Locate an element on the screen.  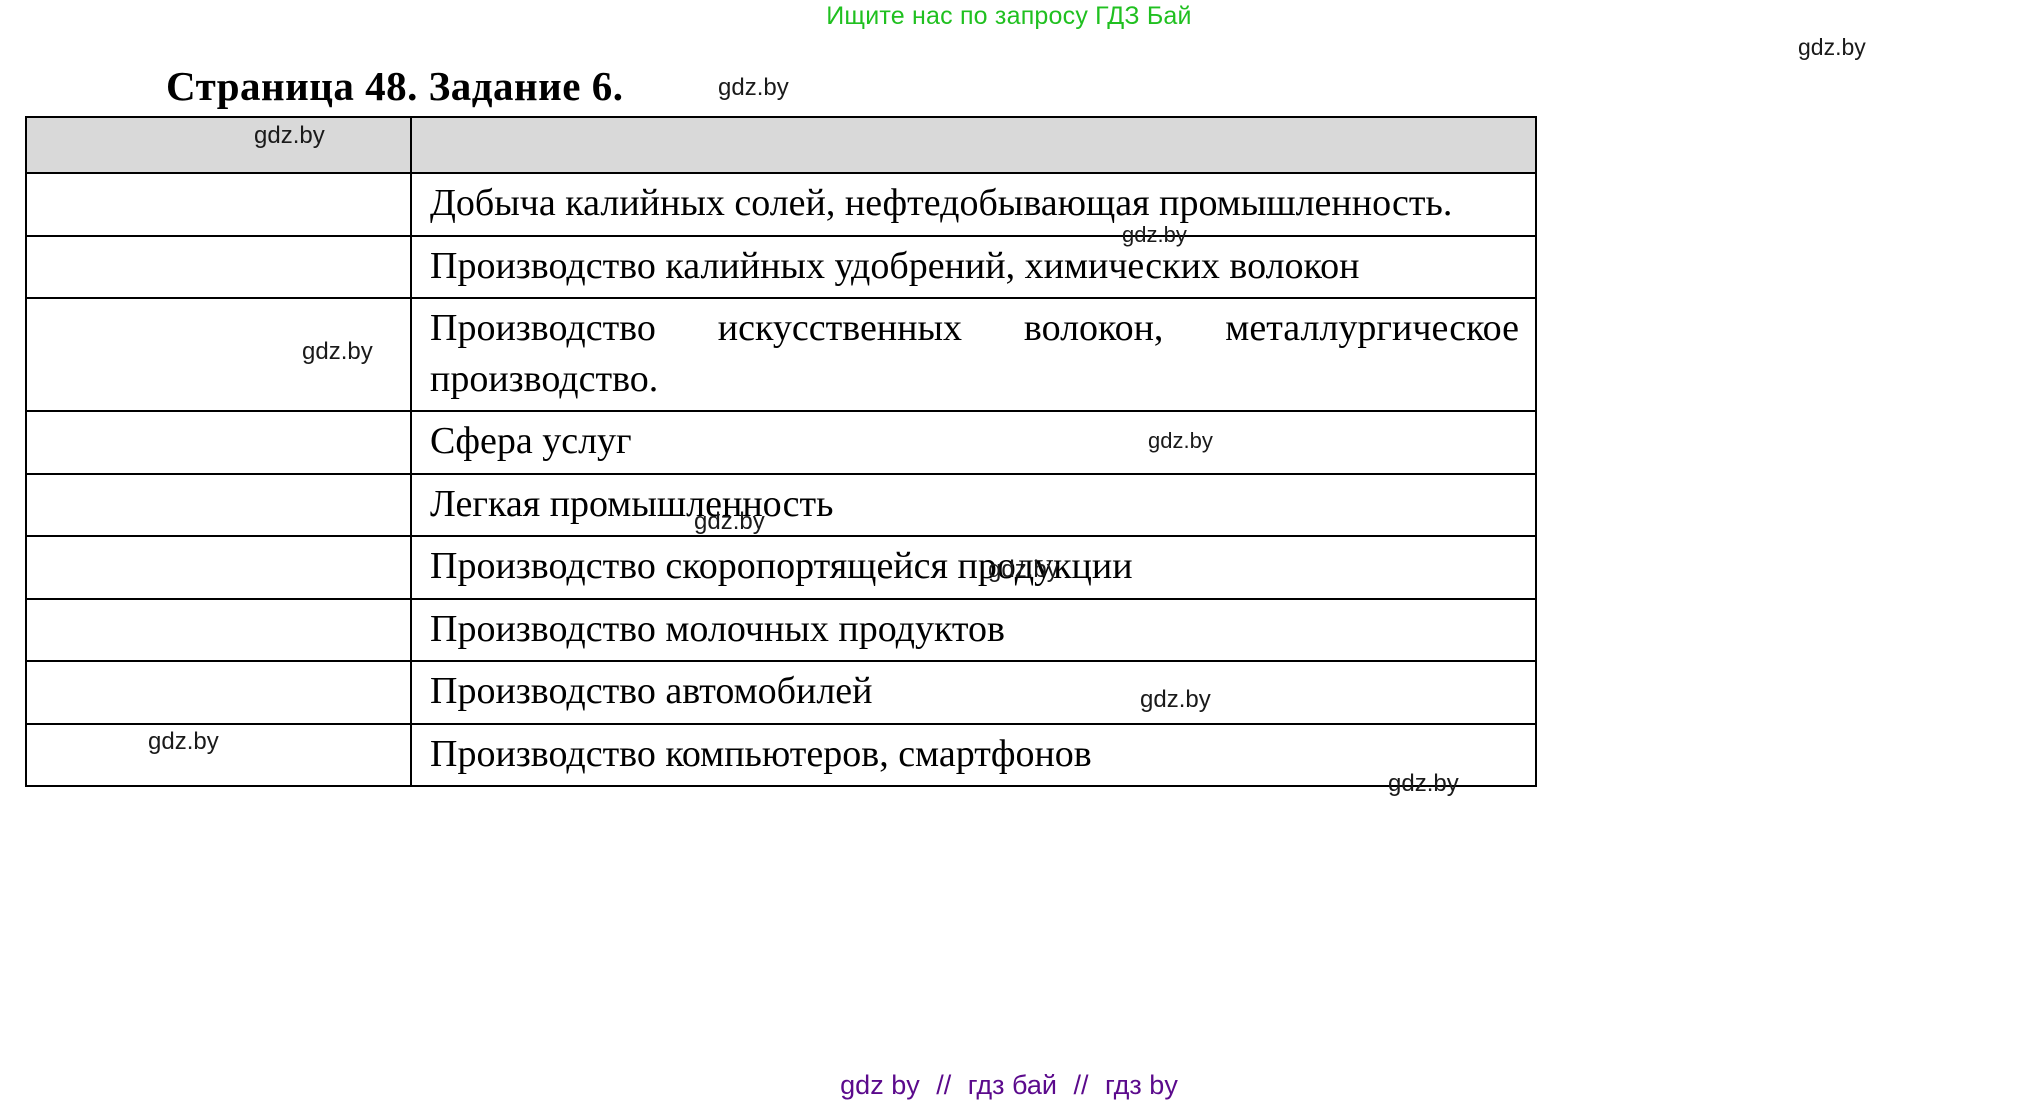
row-cell-right: Легкая промышленность is located at coordinates (973, 505).